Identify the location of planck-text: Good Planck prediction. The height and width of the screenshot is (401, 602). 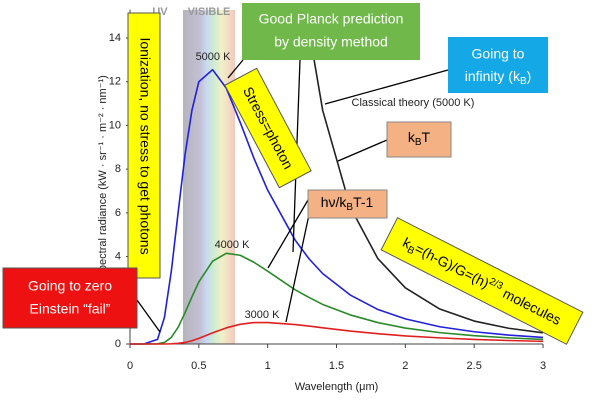
(331, 19).